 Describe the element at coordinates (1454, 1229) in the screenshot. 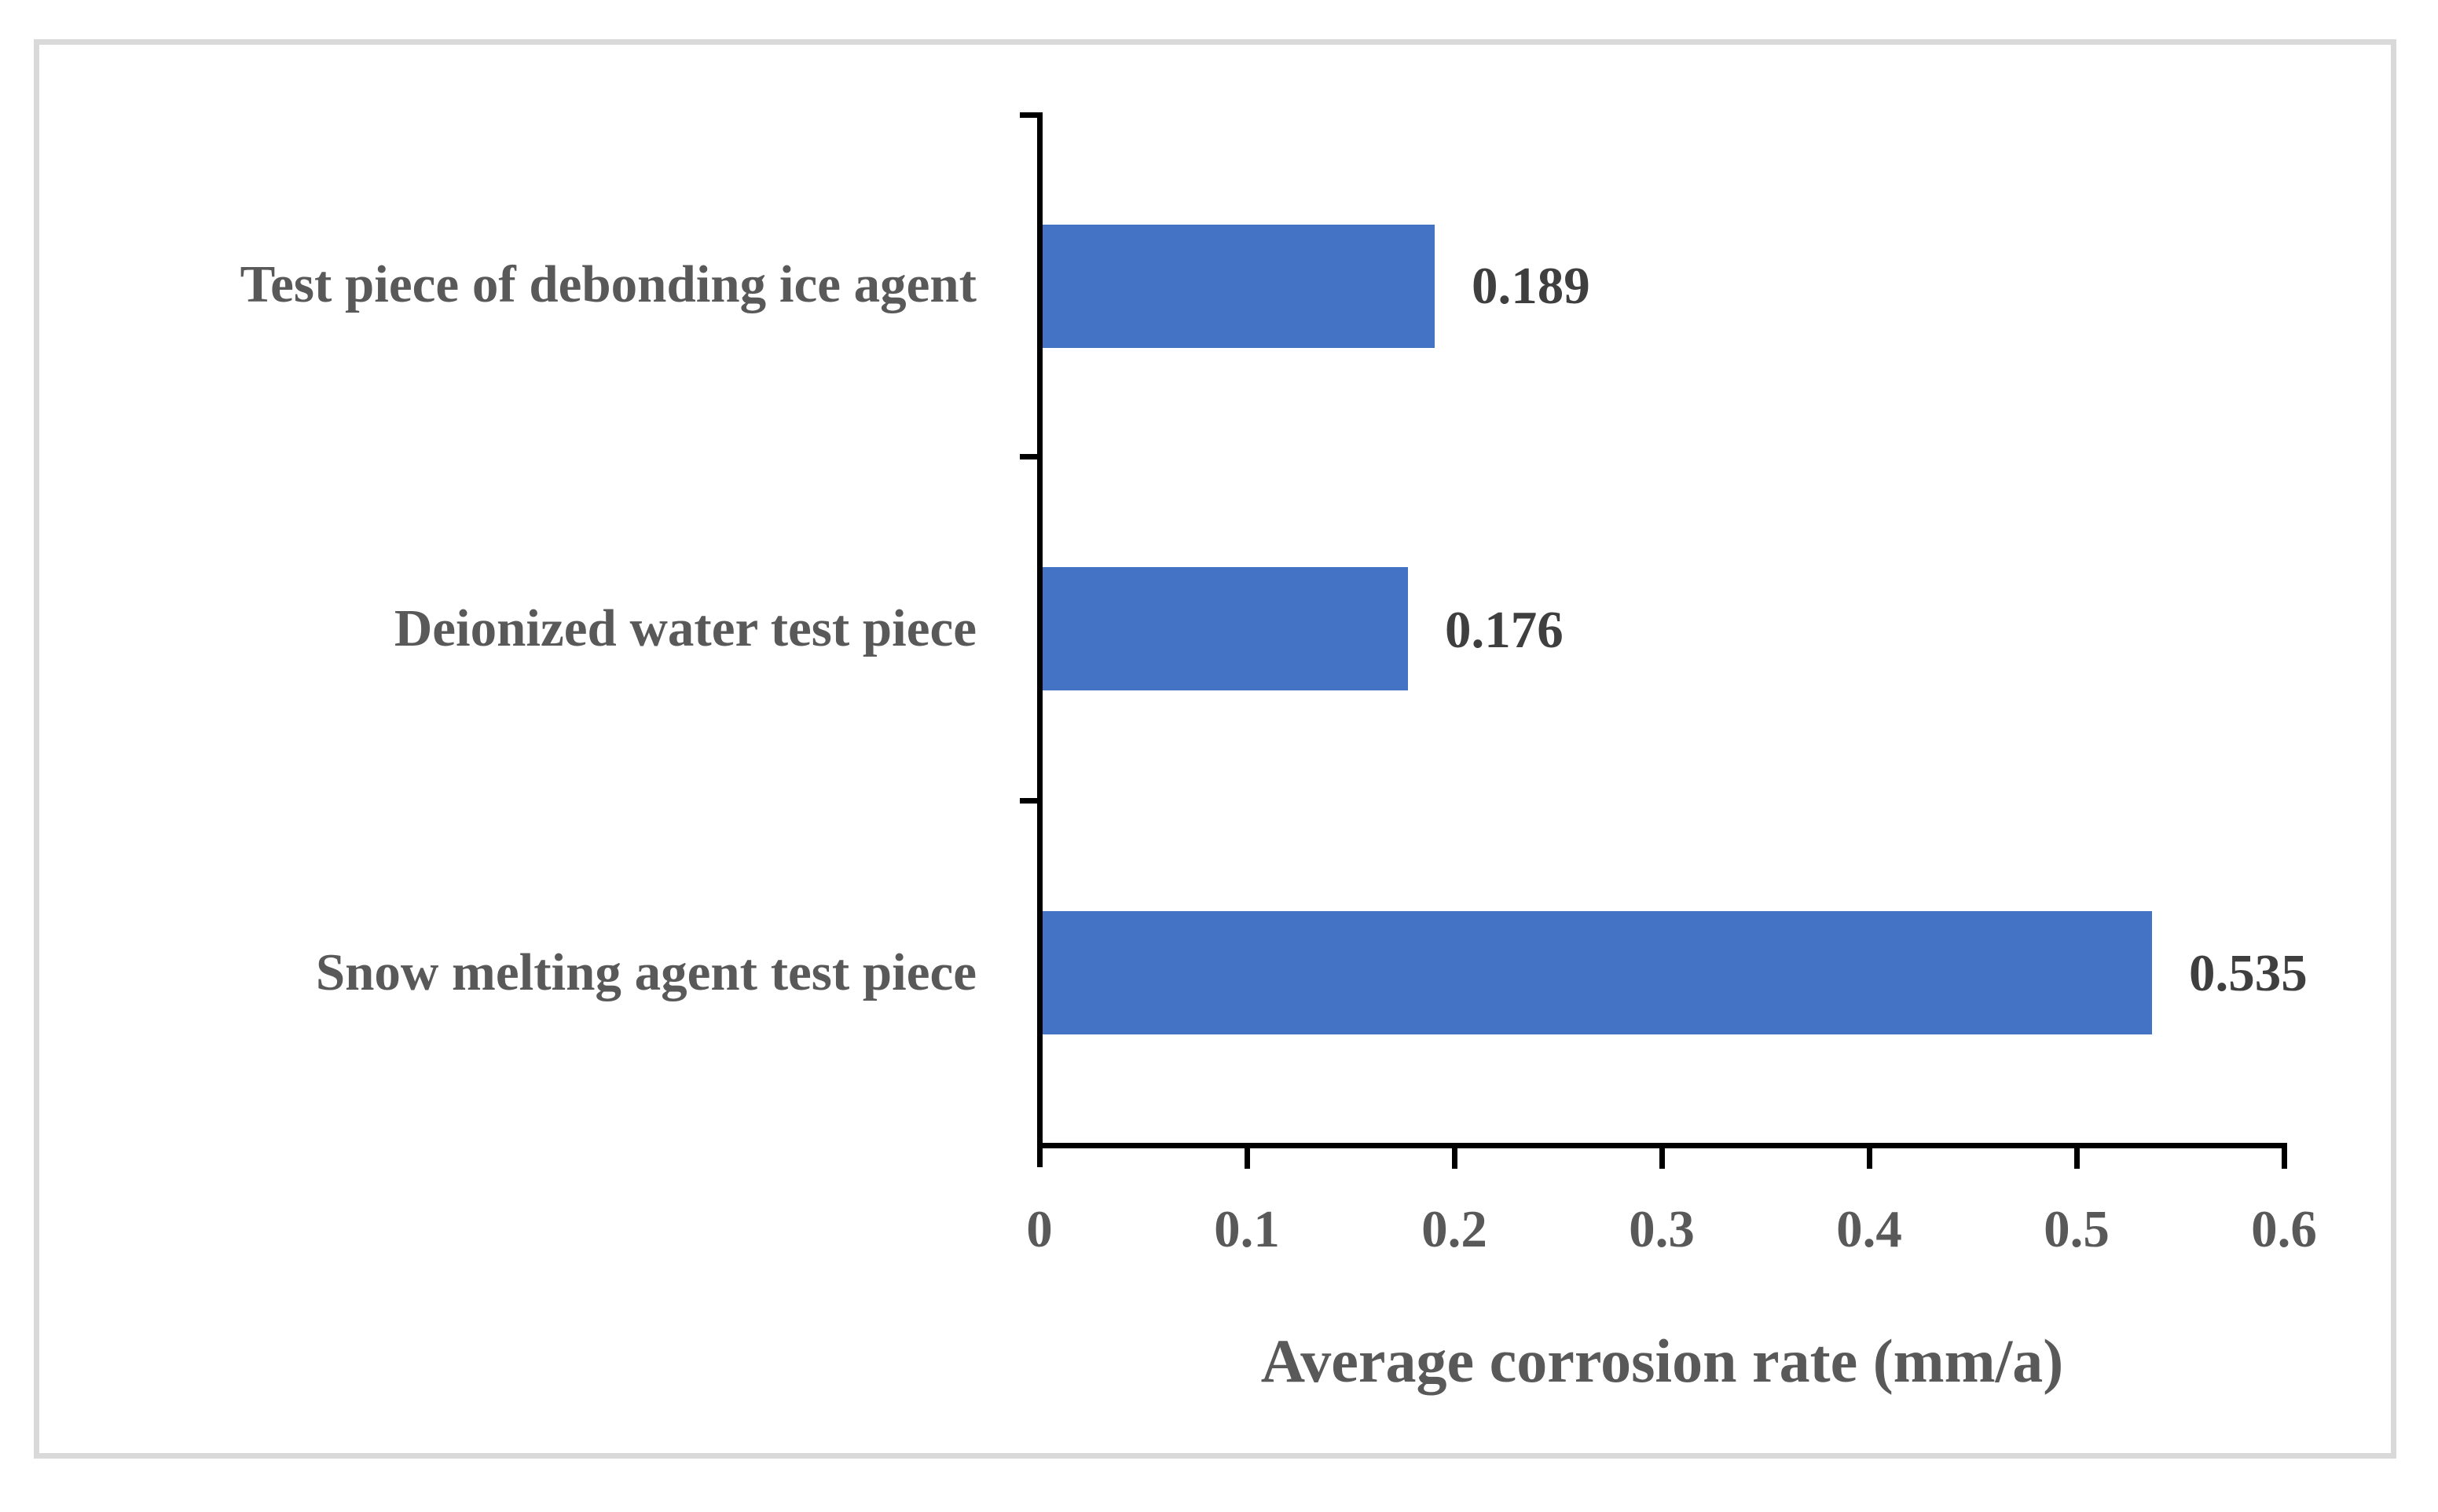

I see `x-tick-label: 0.2` at that location.